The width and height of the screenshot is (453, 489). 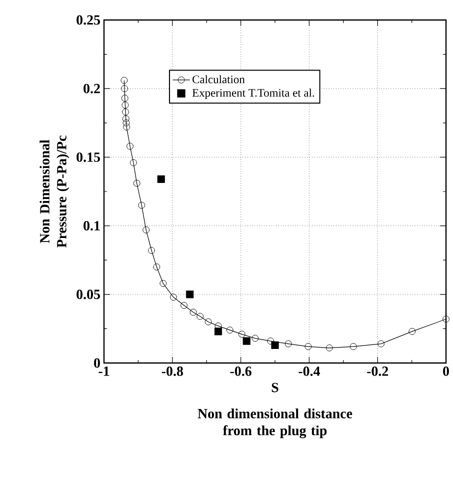 What do you see at coordinates (309, 371) in the screenshot?
I see `x-tick-label: -0.4` at bounding box center [309, 371].